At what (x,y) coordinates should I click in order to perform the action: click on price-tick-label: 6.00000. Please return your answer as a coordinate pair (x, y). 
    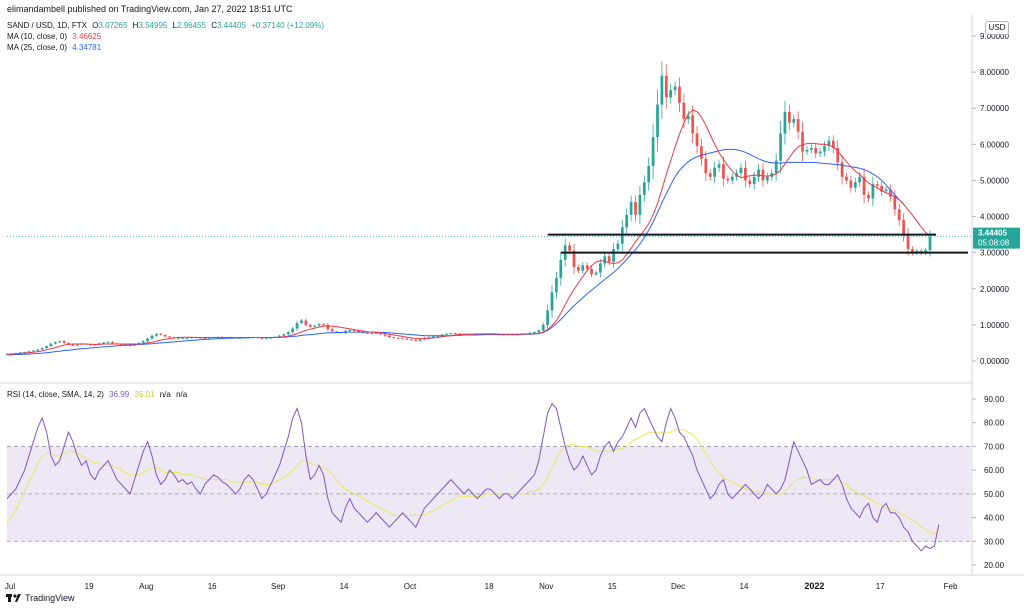
    Looking at the image, I should click on (994, 144).